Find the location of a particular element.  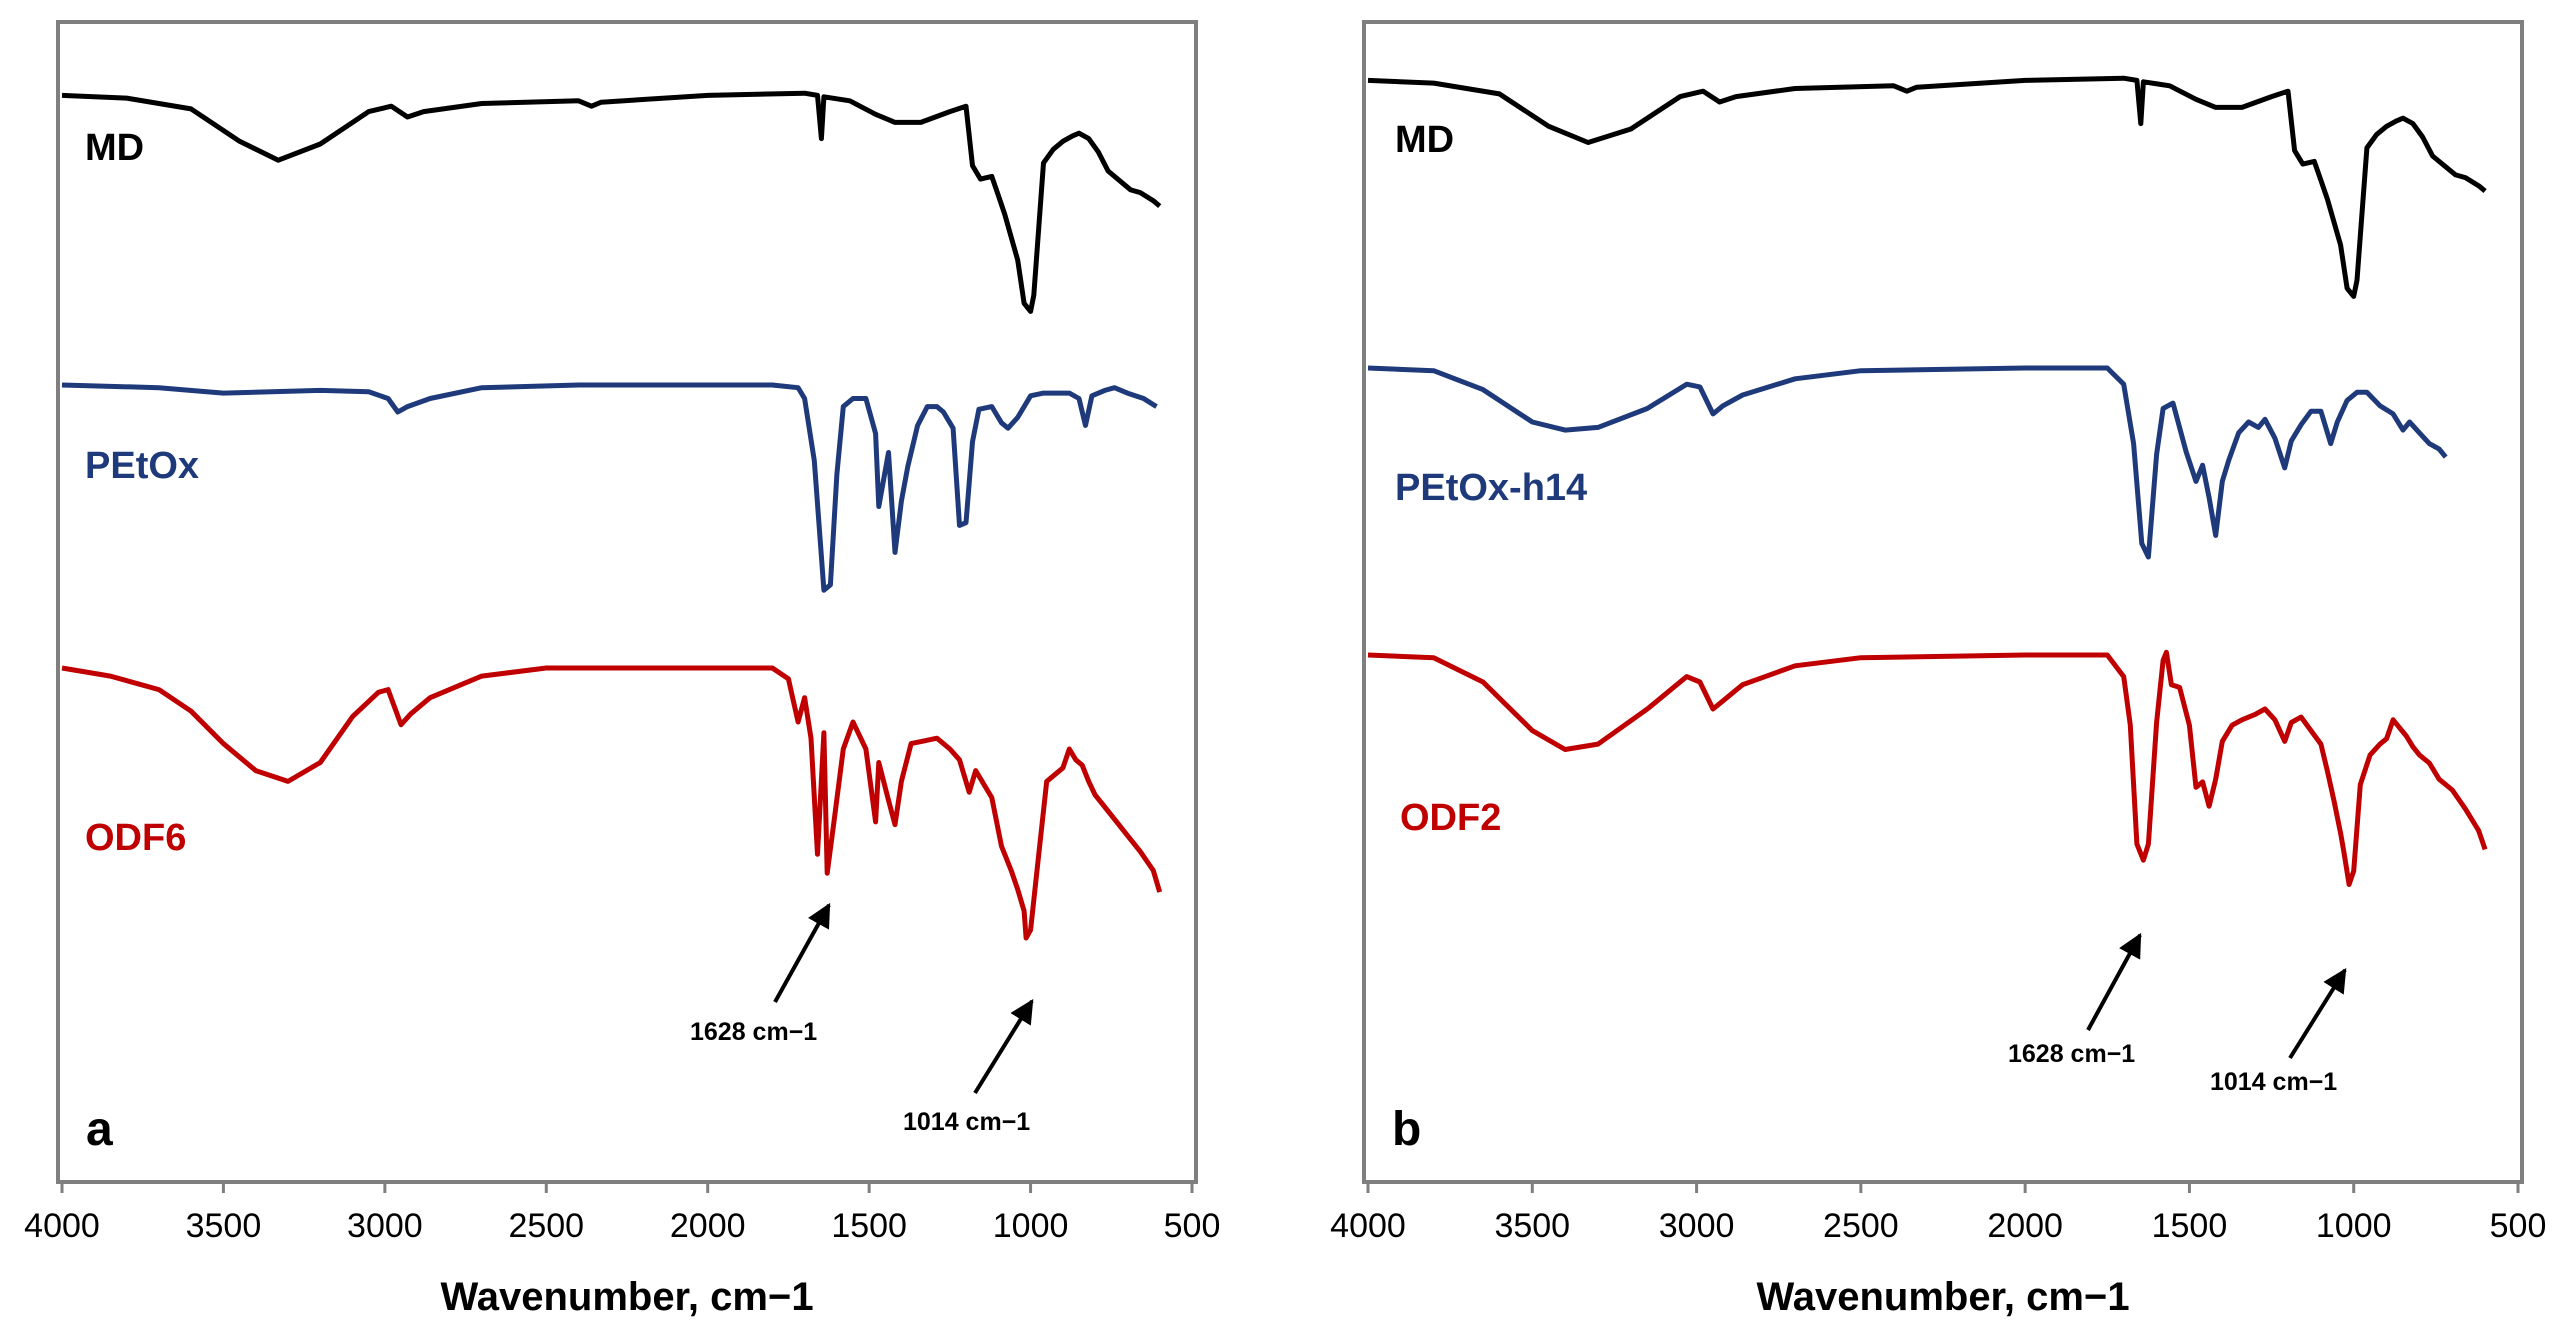

spectrum-trace-petox-h14 is located at coordinates (1907, 462).